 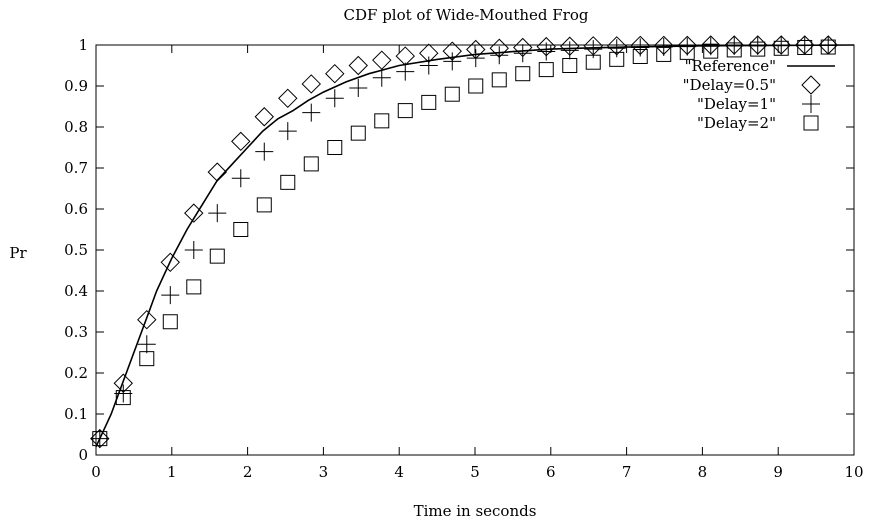 I want to click on x-tick-label: 5, so click(x=475, y=472).